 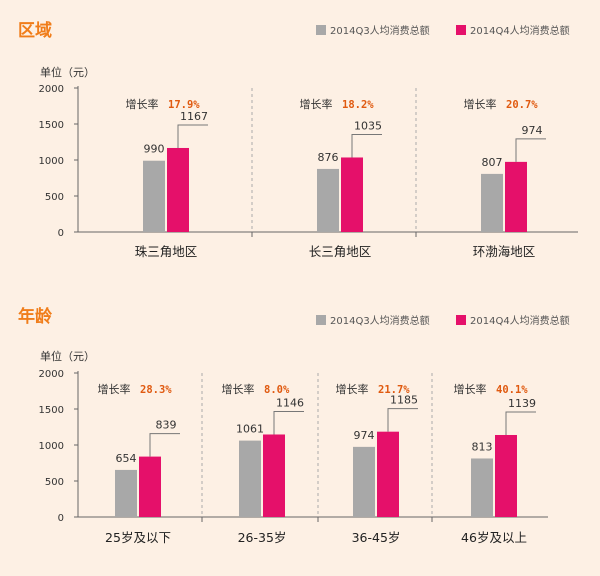 I want to click on age-value-label-q3: 813, so click(x=482, y=446).